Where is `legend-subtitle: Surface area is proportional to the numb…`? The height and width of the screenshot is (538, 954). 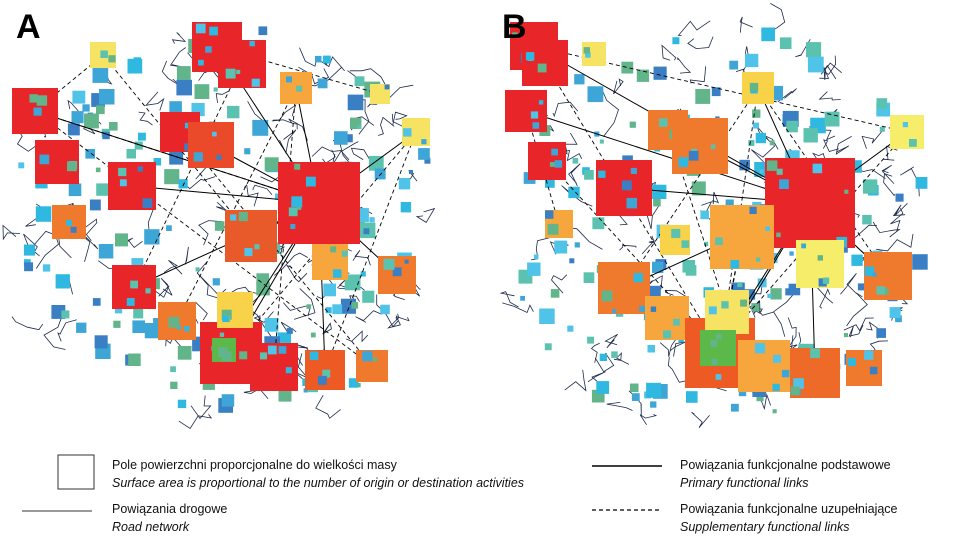 legend-subtitle: Surface area is proportional to the numb… is located at coordinates (318, 483).